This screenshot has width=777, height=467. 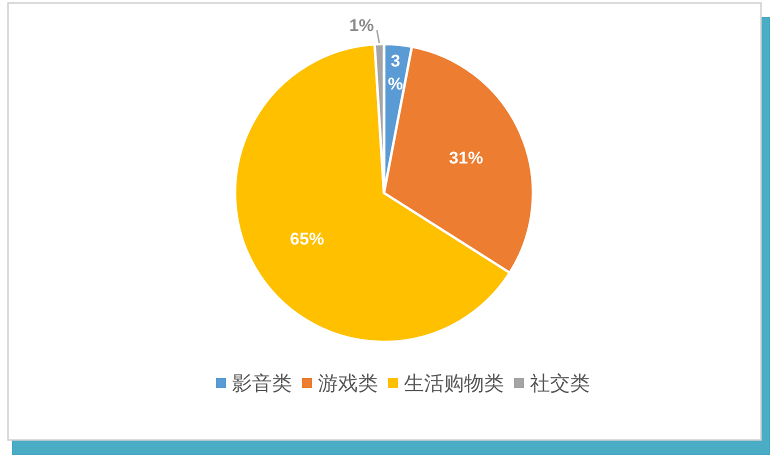 I want to click on data-label: 3%, so click(x=396, y=72).